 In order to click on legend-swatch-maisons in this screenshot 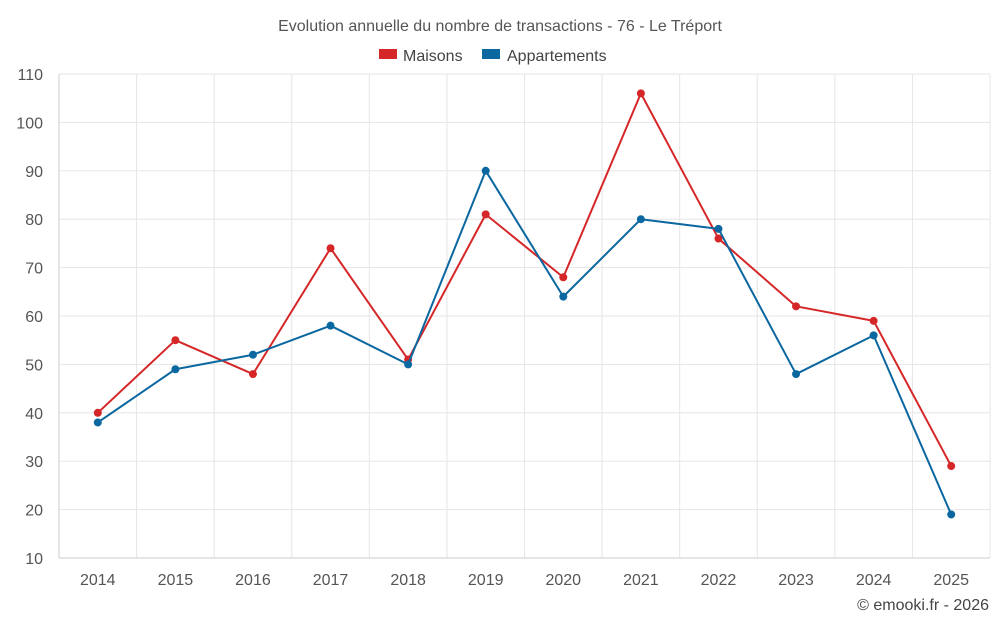, I will do `click(388, 54)`.